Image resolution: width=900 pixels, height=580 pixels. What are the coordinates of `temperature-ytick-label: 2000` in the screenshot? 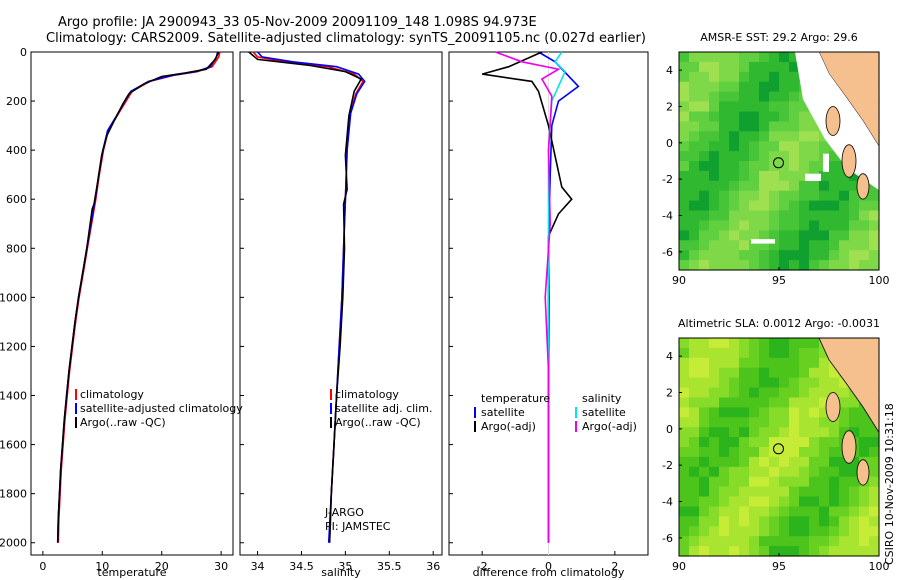 It's located at (13, 543).